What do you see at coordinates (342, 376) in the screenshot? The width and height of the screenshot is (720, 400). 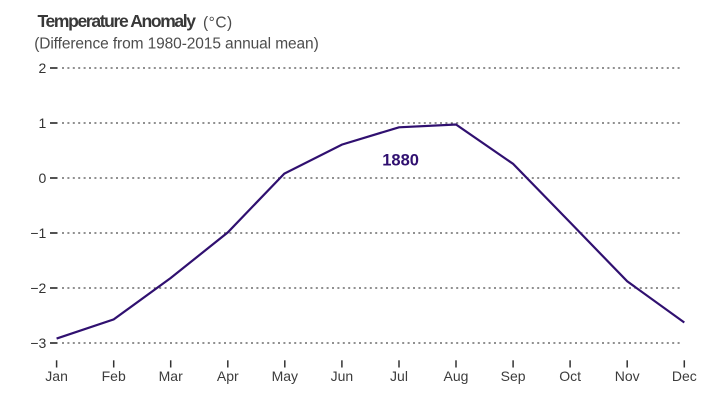 I see `svg-text: Jun` at bounding box center [342, 376].